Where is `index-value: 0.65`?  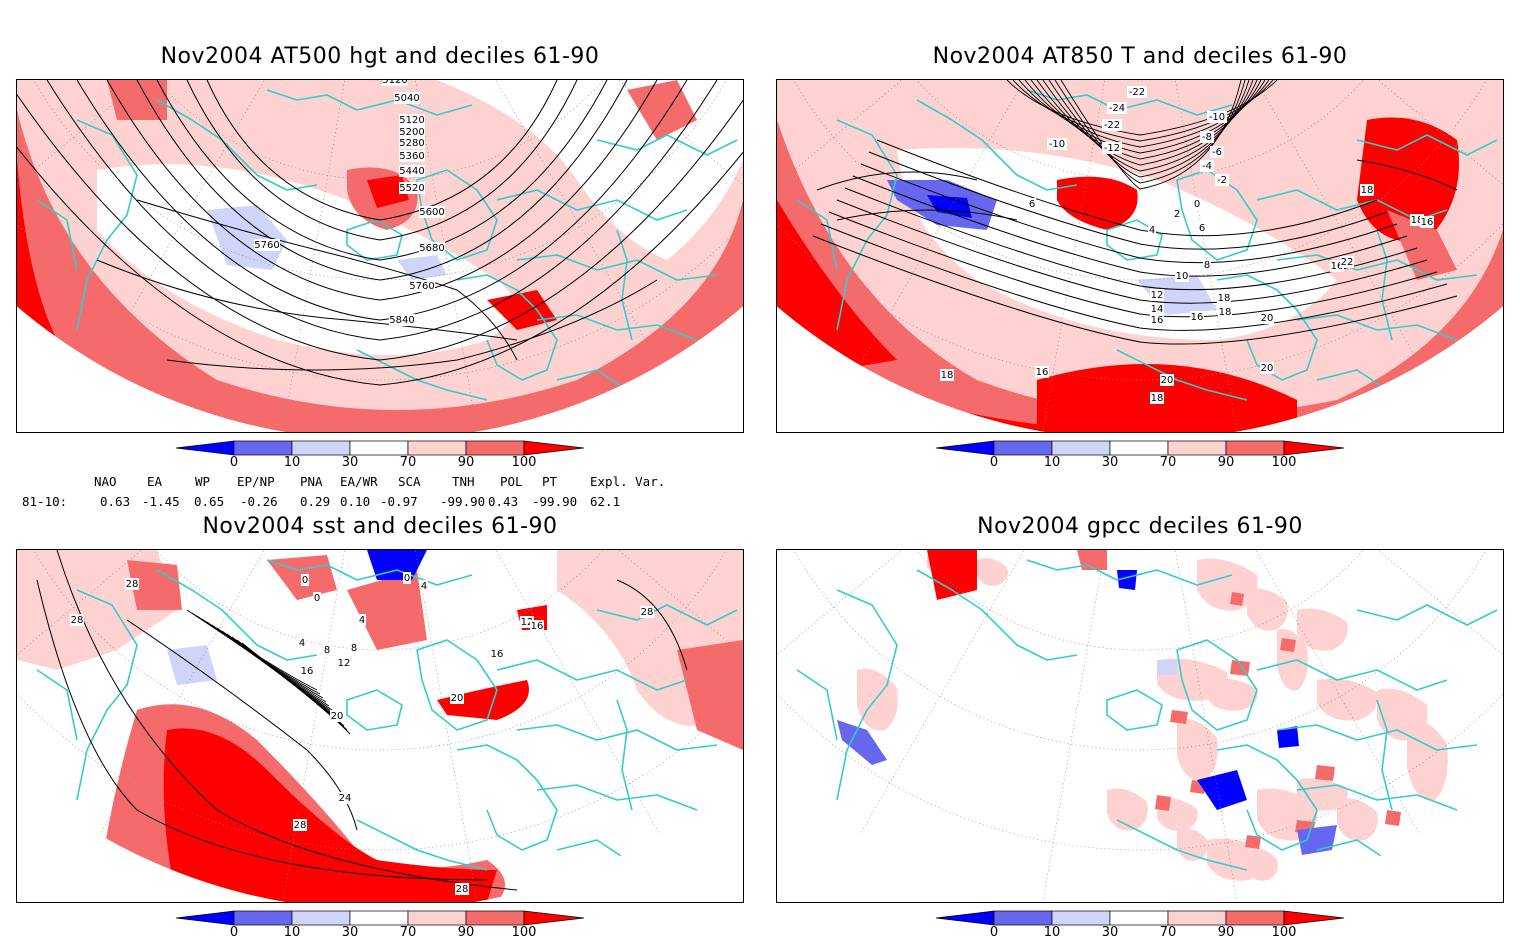
index-value: 0.65 is located at coordinates (209, 501).